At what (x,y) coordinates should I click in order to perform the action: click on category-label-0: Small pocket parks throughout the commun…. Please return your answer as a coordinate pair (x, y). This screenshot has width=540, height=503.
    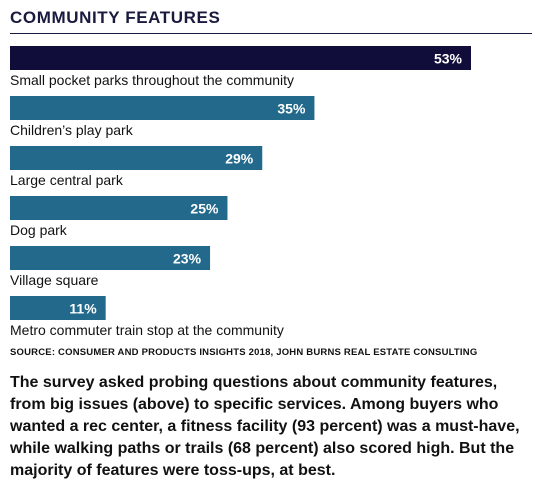
    Looking at the image, I should click on (152, 80).